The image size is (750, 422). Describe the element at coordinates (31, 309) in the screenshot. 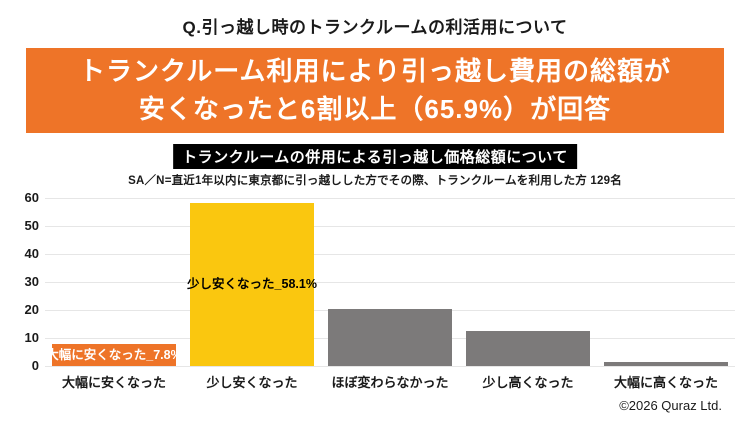

I see `y-axis-tick-label: 20` at that location.